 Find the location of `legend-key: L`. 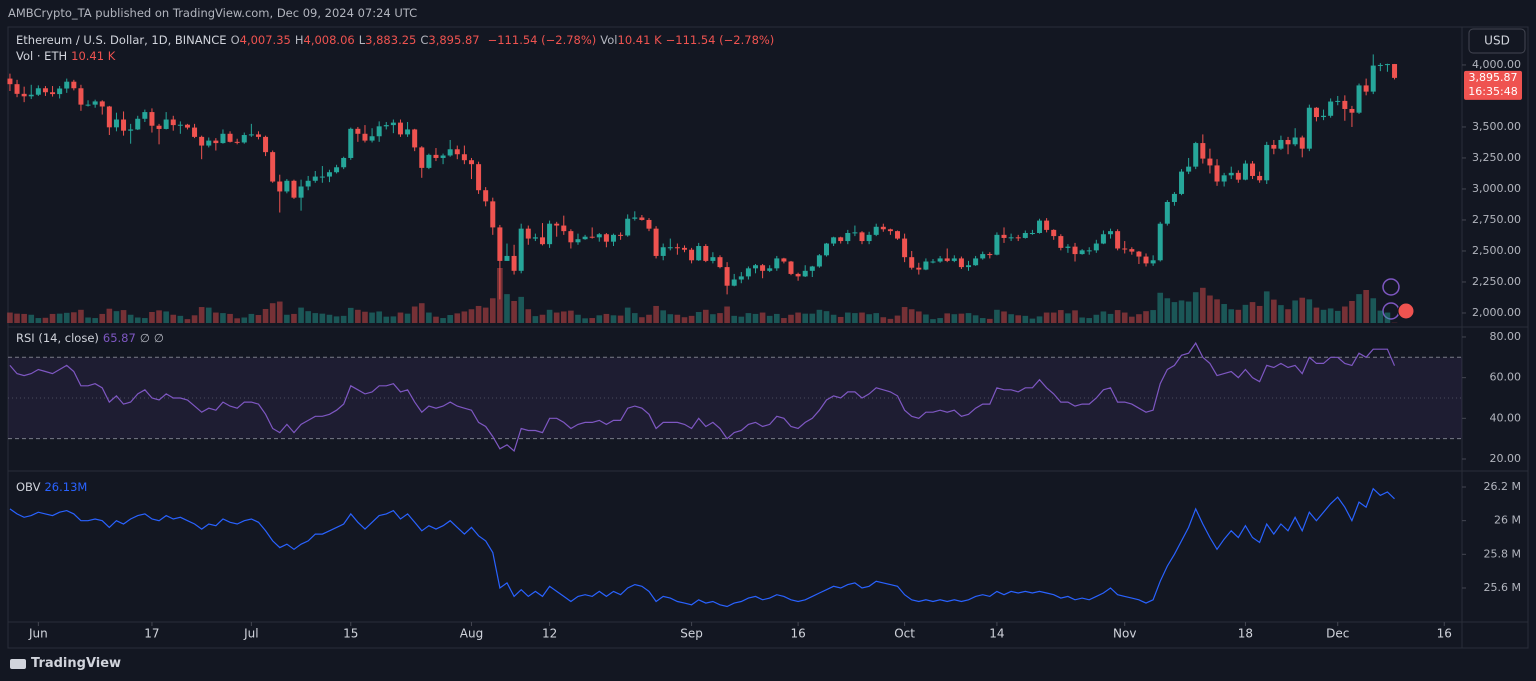

legend-key: L is located at coordinates (362, 40).